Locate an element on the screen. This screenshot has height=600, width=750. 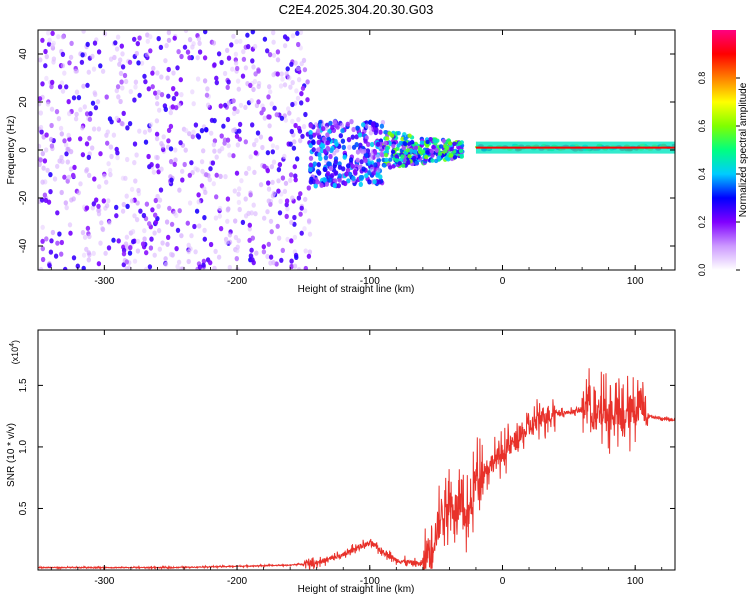
x-tick-label: -300 is located at coordinates (104, 281).